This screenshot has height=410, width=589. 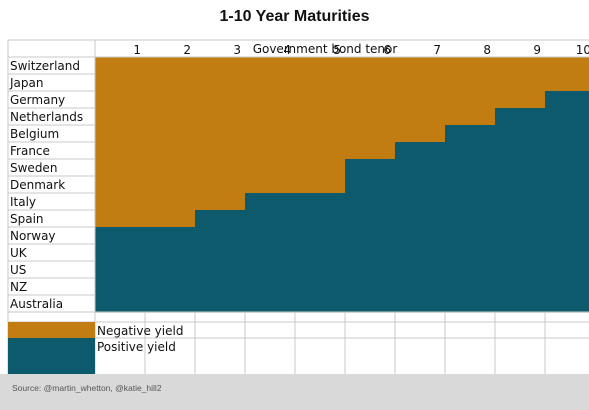 I want to click on tick-label-4: 4, so click(x=287, y=50).